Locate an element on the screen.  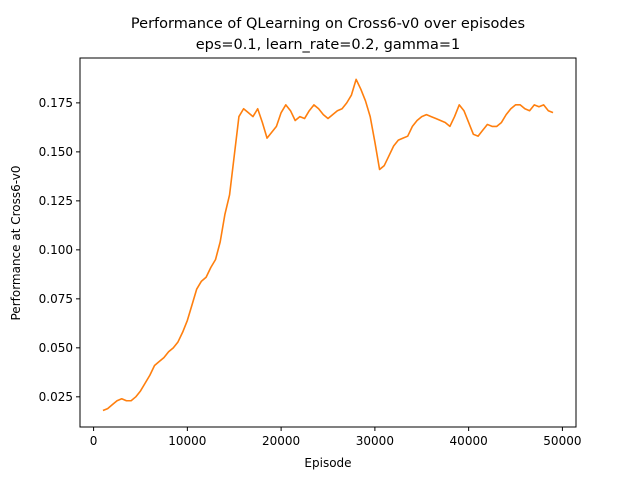
x-tick-label: 10000 is located at coordinates (187, 441).